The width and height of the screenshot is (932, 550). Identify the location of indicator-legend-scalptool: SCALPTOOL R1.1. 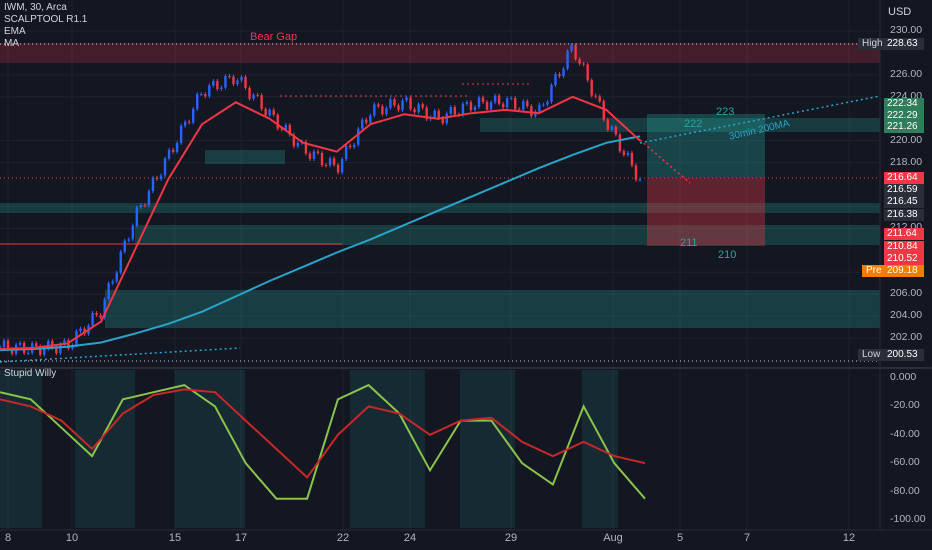
(46, 19).